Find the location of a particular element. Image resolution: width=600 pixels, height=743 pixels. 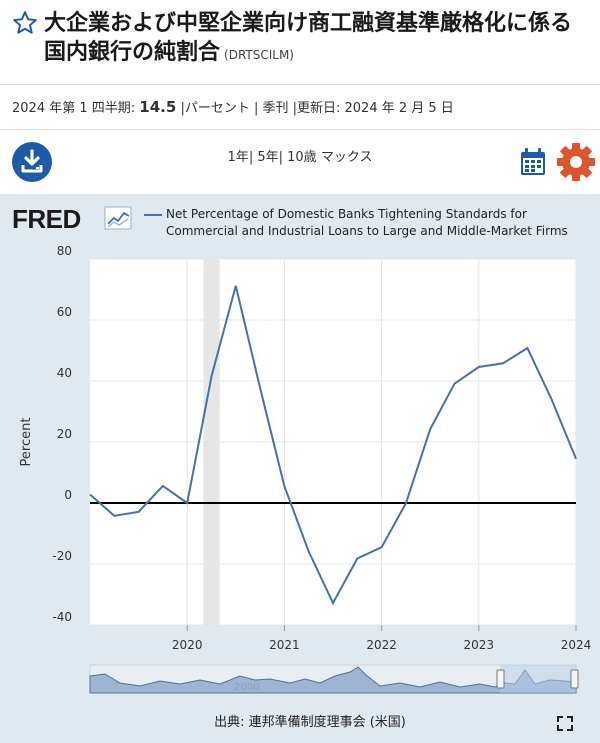

fred-logo: FRED is located at coordinates (72, 219).